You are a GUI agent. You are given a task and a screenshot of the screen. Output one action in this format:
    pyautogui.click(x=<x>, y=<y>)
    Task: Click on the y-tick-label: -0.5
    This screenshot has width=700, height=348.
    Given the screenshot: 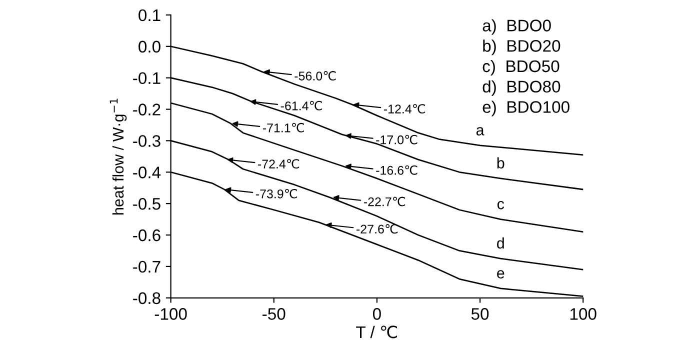 What is the action you would take?
    pyautogui.click(x=146, y=204)
    